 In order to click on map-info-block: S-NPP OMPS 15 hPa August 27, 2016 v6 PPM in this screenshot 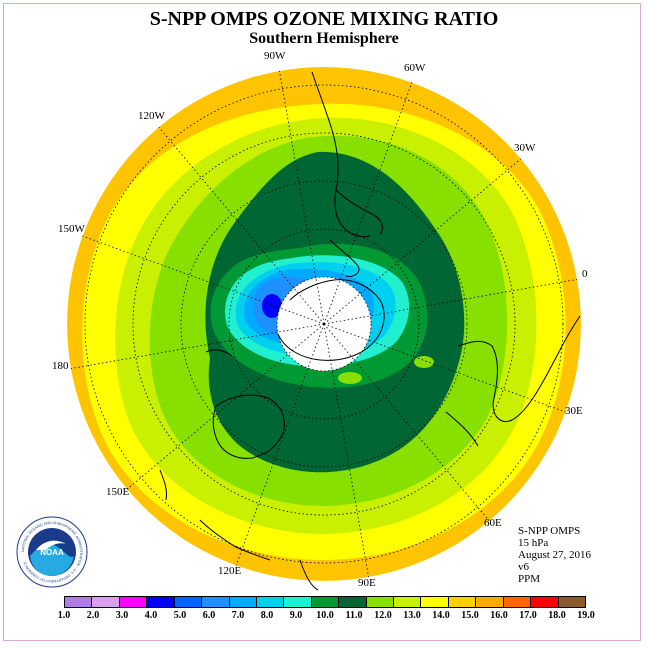, I will do `click(554, 555)`.